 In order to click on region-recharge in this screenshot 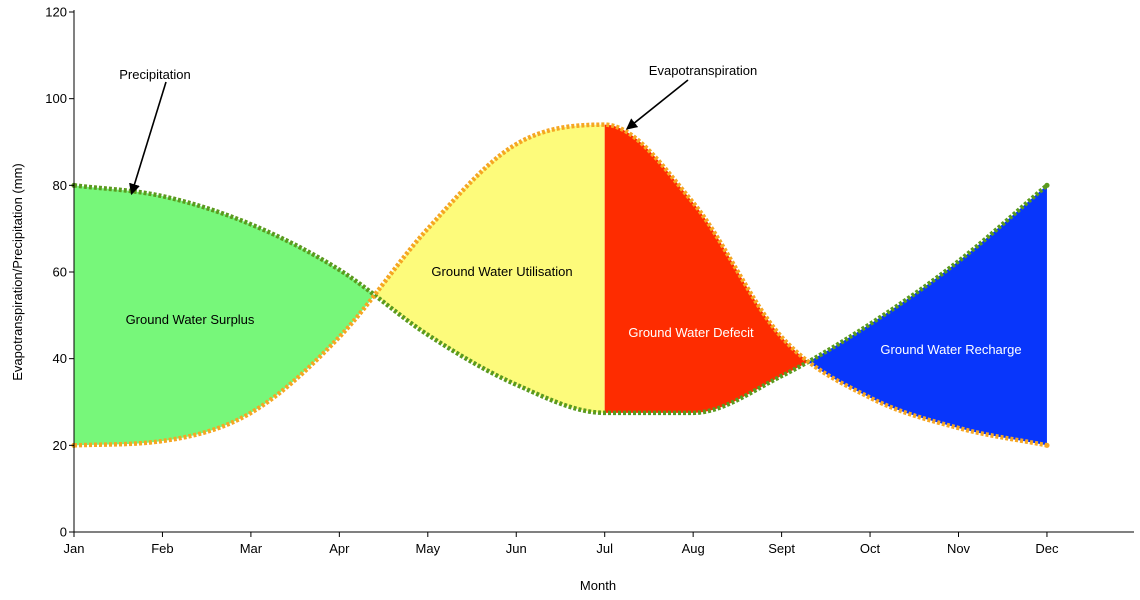, I will do `click(927, 315)`.